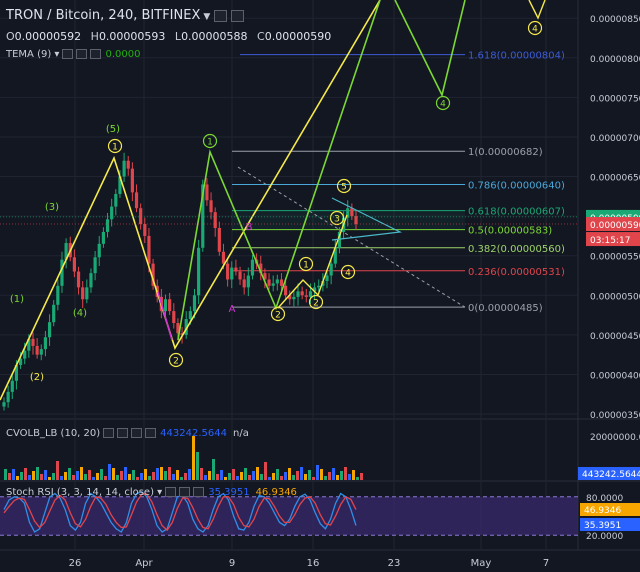 Image resolution: width=640 pixels, height=572 pixels. Describe the element at coordinates (53, 433) in the screenshot. I see `cvol-label: CVOLB_LB (10, 20)` at that location.